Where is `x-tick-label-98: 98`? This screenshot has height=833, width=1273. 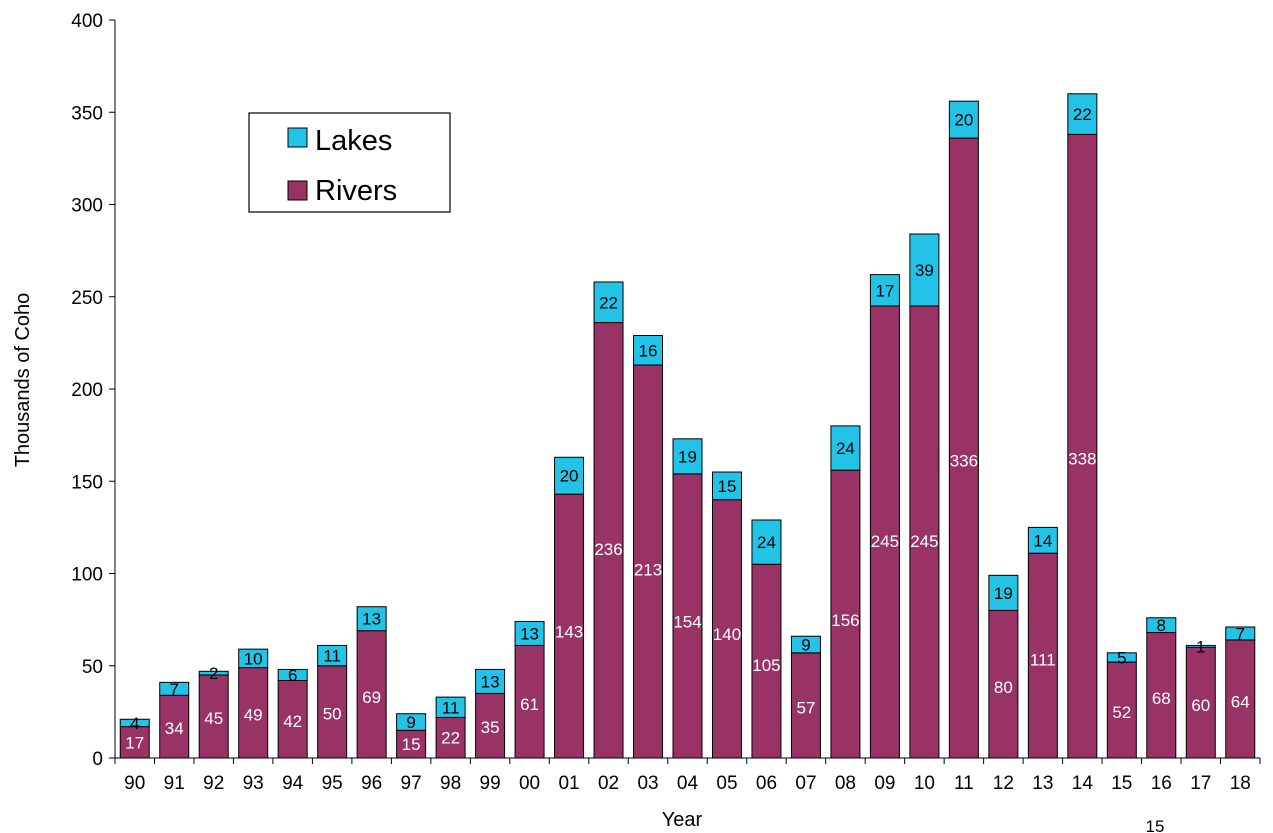 x-tick-label-98: 98 is located at coordinates (450, 783).